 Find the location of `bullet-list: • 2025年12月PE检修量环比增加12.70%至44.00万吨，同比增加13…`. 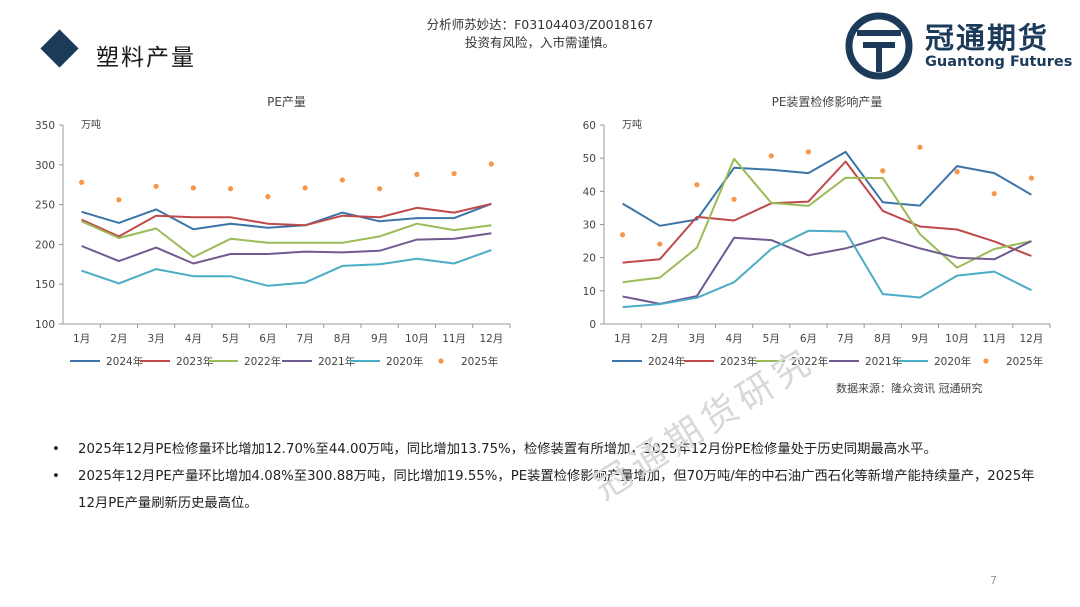

bullet-list: • 2025年12月PE检修量环比增加12.70%至44.00万吨，同比增加13… is located at coordinates (547, 476).